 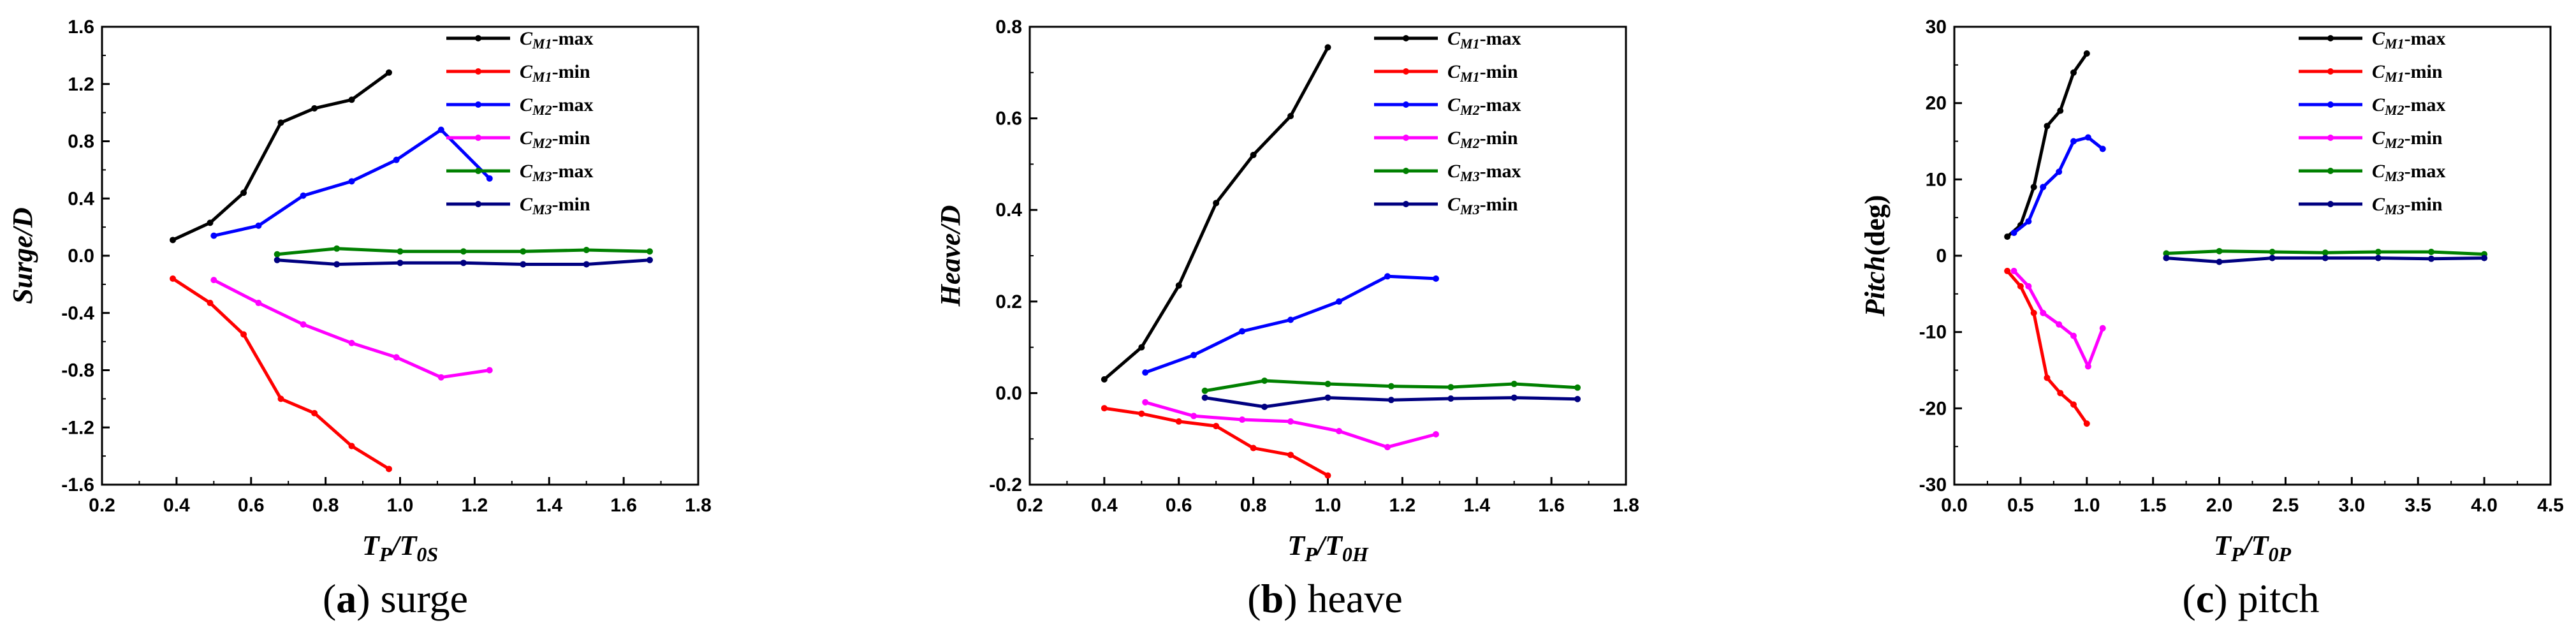 I want to click on pitch-legend-item: CM3-min, so click(x=2371, y=205).